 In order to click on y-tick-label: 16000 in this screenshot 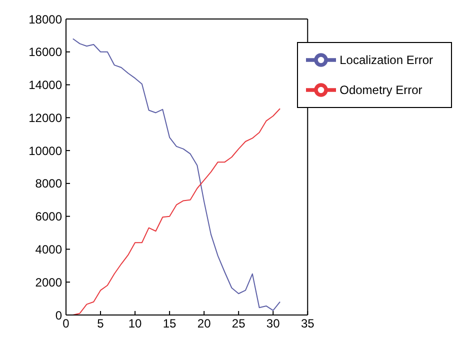, I will do `click(45, 52)`.